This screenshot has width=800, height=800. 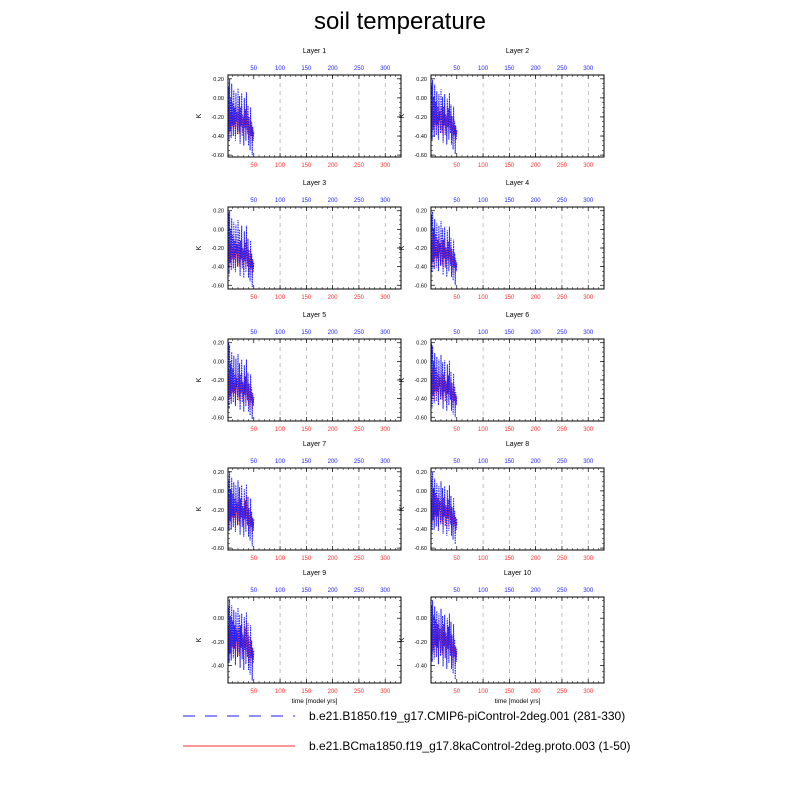 What do you see at coordinates (400, 21) in the screenshot?
I see `page-title: soil temperature` at bounding box center [400, 21].